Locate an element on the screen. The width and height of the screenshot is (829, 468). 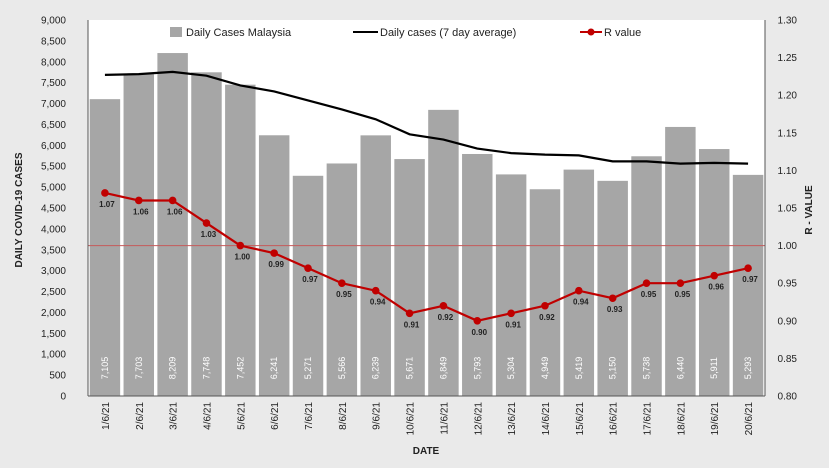
y2-axis-title: R - VALUE is located at coordinates (809, 210).